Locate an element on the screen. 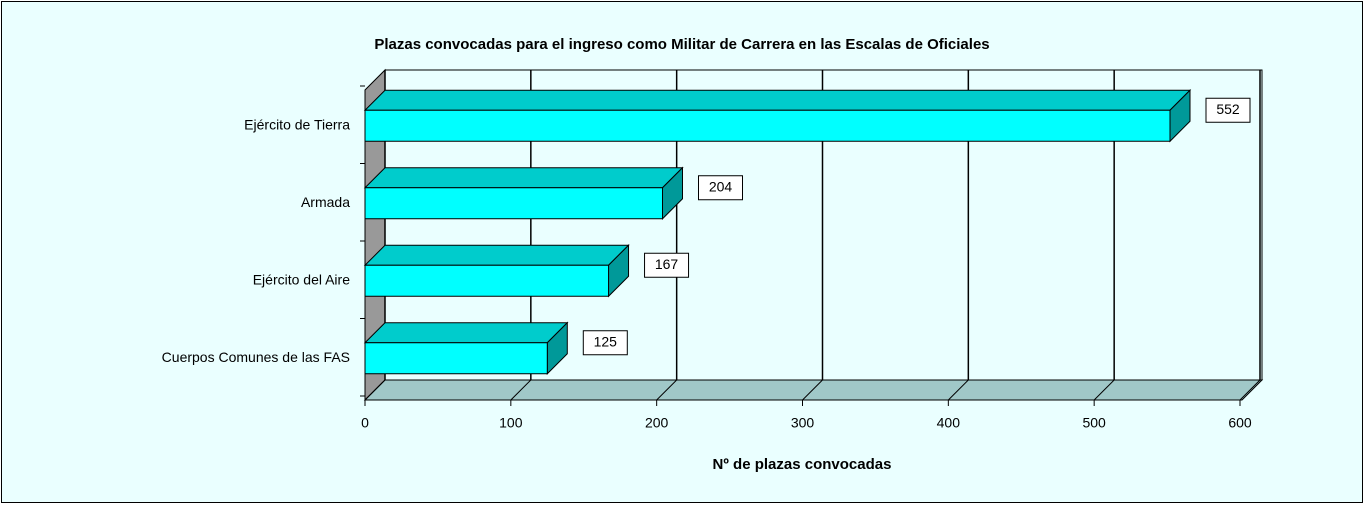 This screenshot has height=509, width=1364. y-tick-label: Armada is located at coordinates (325, 202).